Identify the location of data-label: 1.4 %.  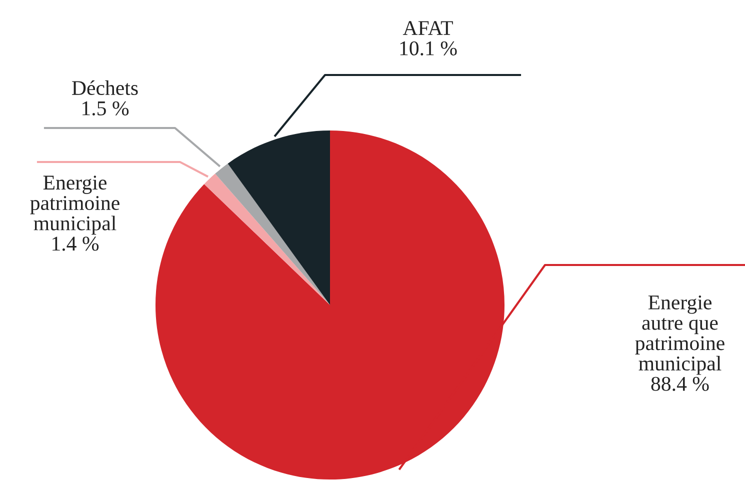
(75, 243).